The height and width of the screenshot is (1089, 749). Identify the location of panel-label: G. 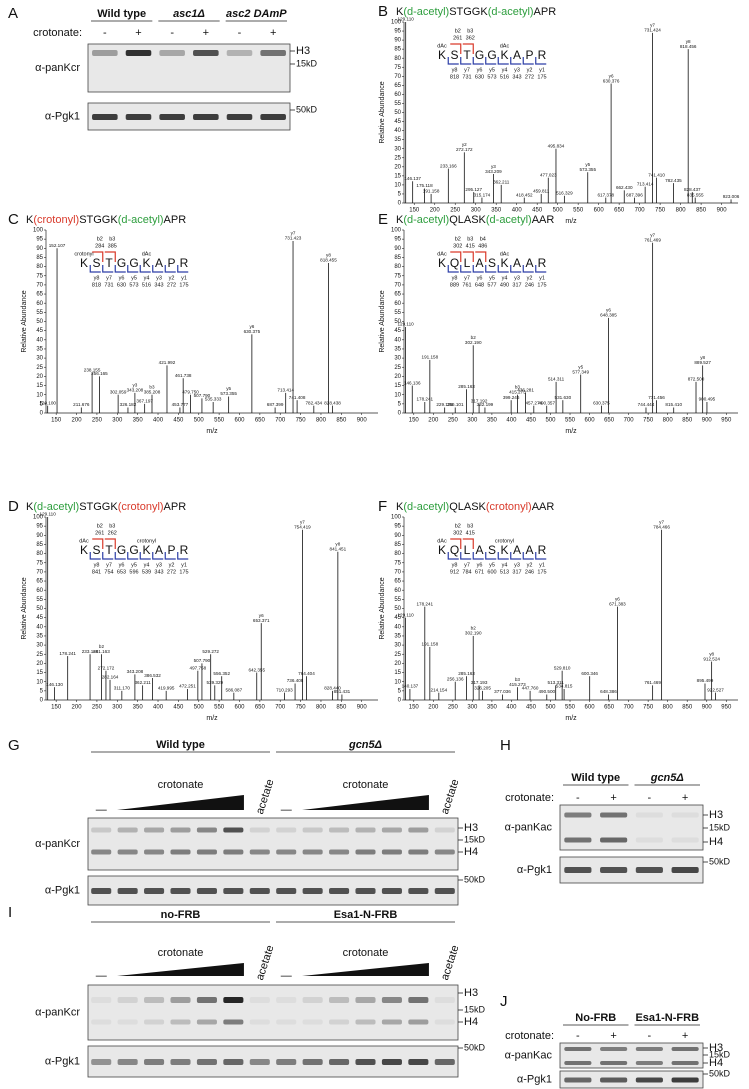
(14, 745).